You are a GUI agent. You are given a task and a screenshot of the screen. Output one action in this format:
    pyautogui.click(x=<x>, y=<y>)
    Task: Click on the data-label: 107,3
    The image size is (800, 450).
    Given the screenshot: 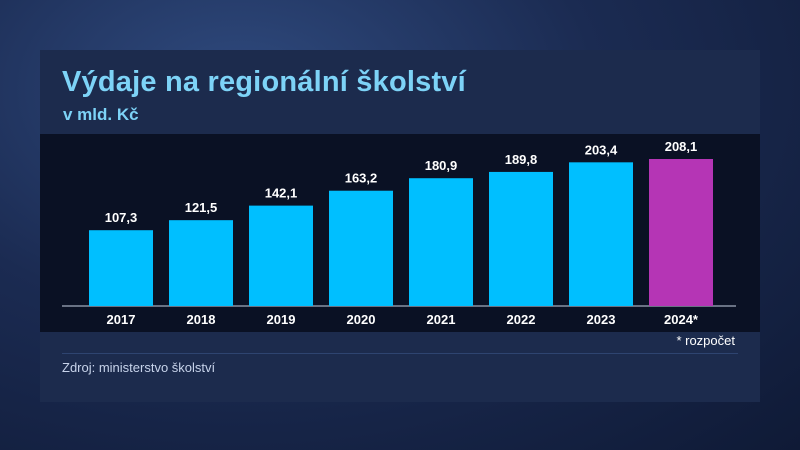 What is the action you would take?
    pyautogui.click(x=121, y=217)
    